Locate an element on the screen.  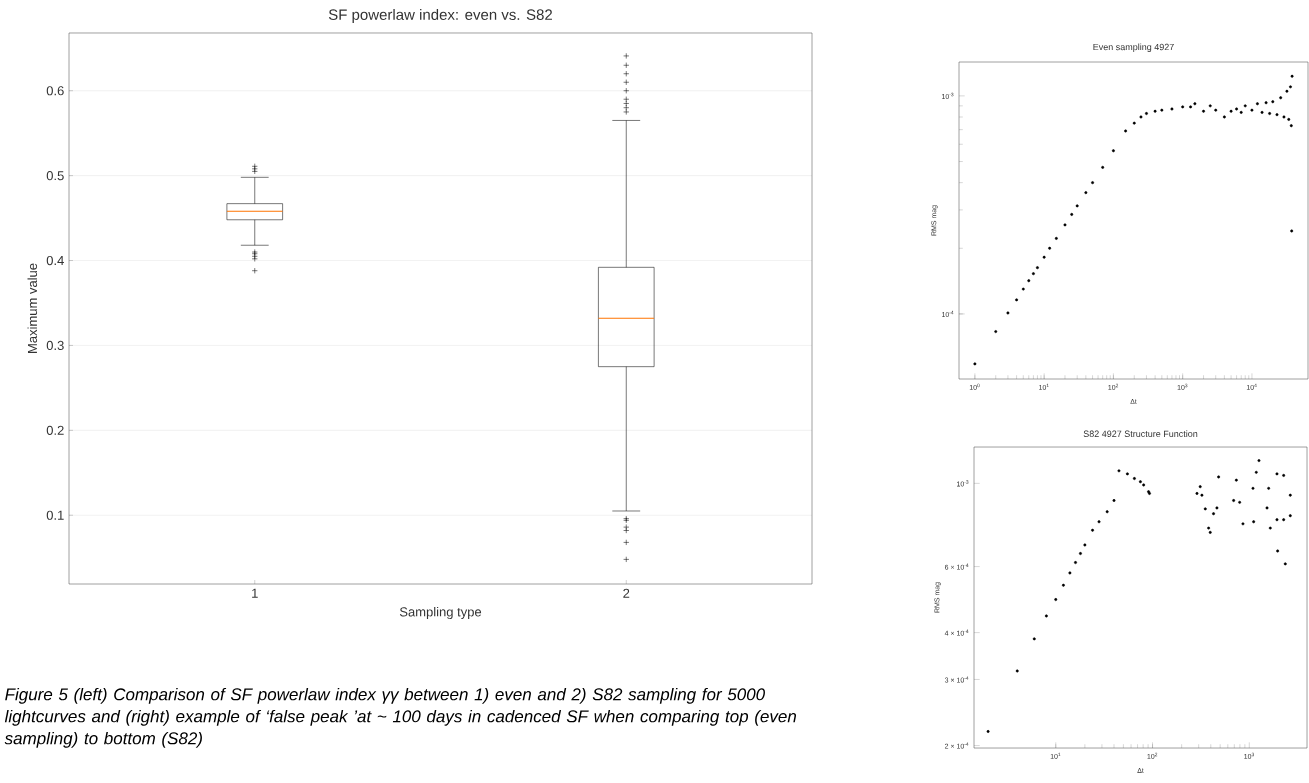
caption: Figure 5 (left) Comparison of SF powerlaw index γγ between 1) even and 2) S82 sampling for 5000 lightcurves and (right) example of ‘false peak ’at ~ 100 days in cadenced SF when comparing top (even sampling) to bottom (S82) is located at coordinates (400, 717).